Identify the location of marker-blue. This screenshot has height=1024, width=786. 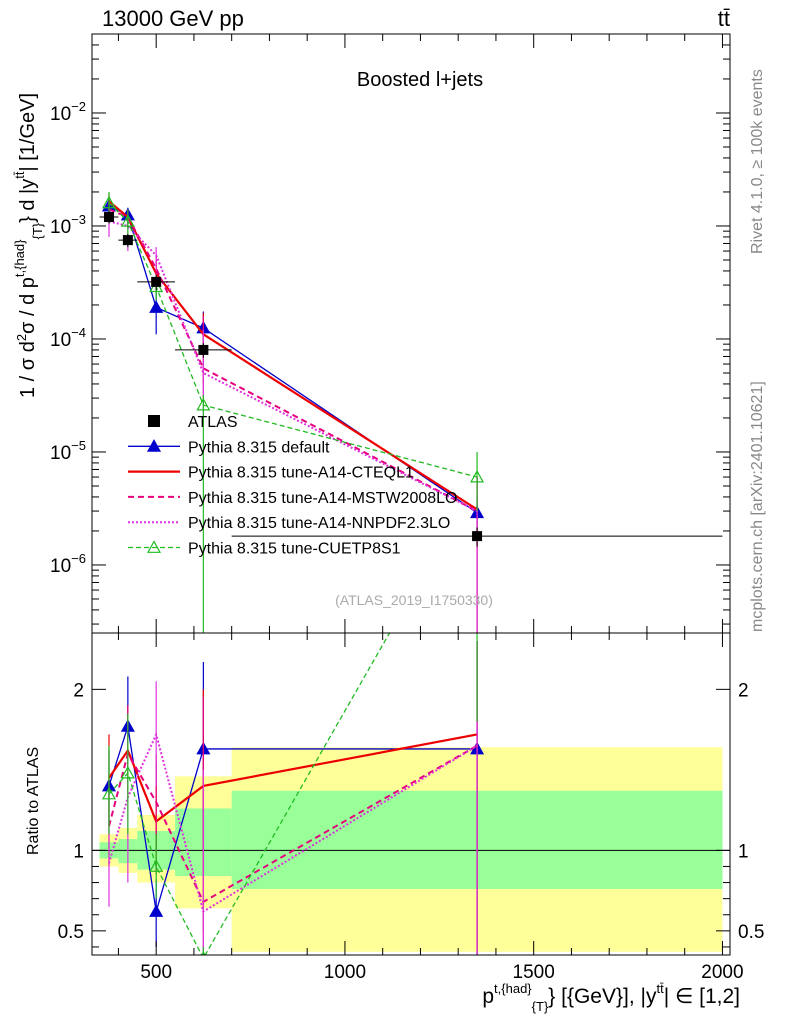
(156, 306).